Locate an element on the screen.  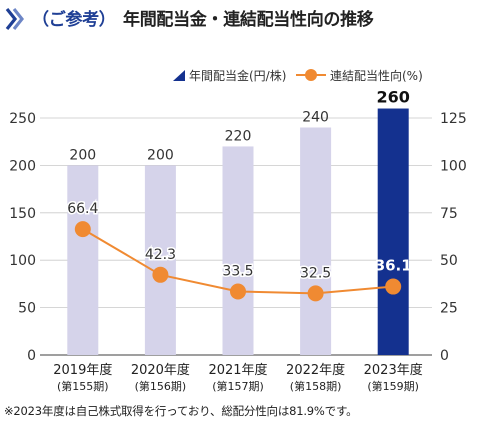
y-left-tick-label: 200 is located at coordinates (22, 166).